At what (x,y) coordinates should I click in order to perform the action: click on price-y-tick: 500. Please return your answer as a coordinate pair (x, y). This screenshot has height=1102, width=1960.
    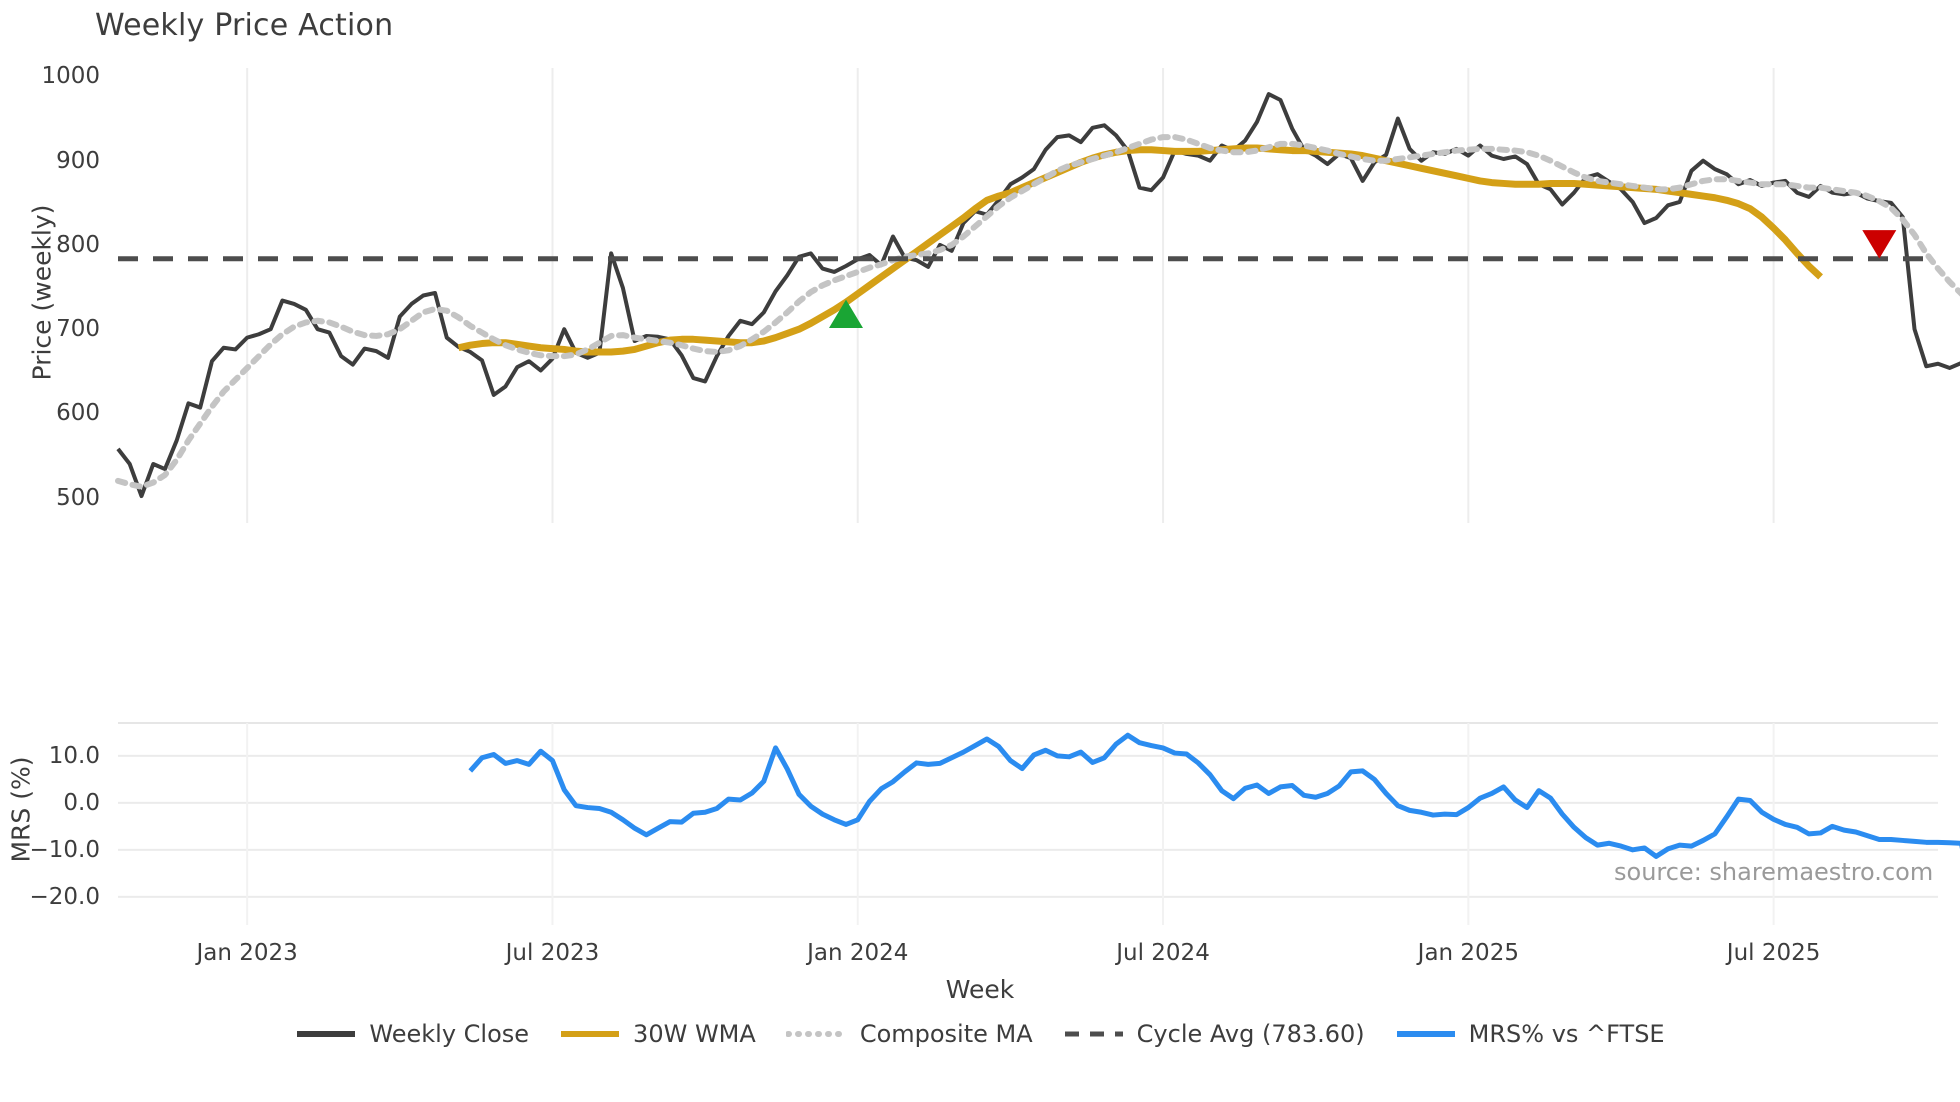
    Looking at the image, I should click on (78, 497).